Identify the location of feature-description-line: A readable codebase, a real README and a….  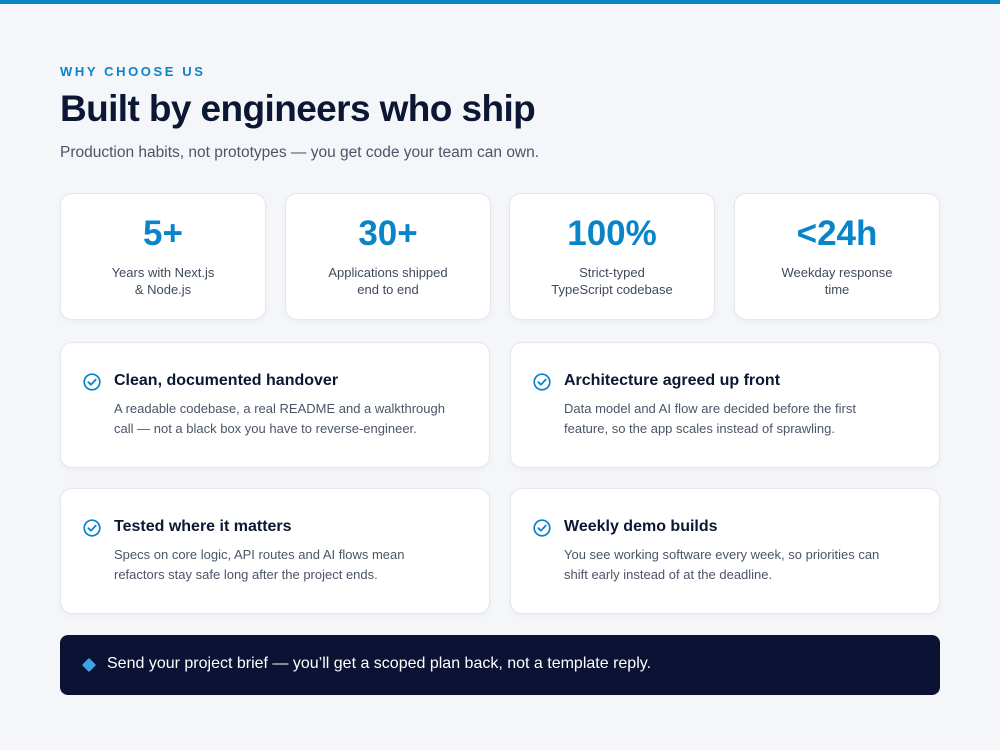
(279, 408).